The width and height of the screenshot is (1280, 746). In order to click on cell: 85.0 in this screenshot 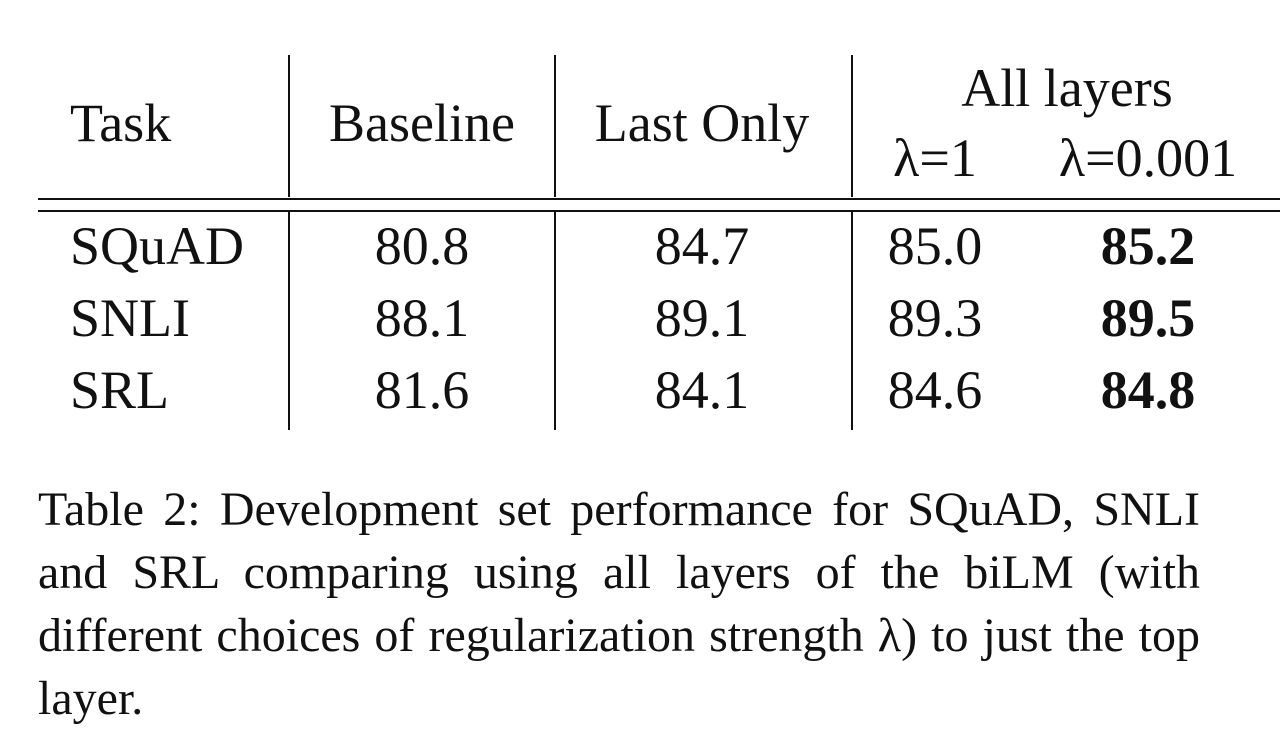, I will do `click(935, 246)`.